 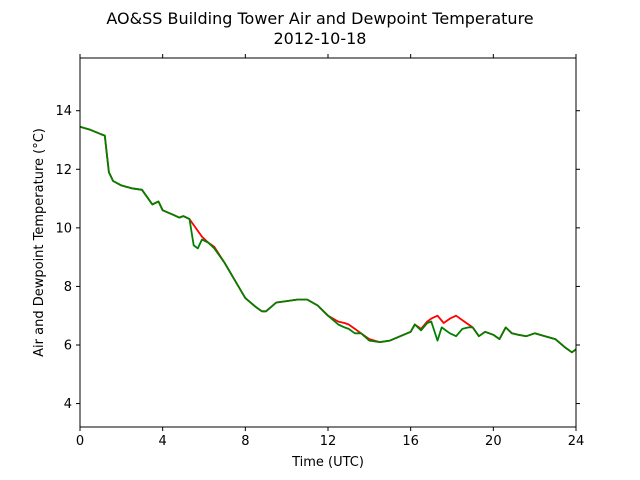 What do you see at coordinates (410, 441) in the screenshot?
I see `x-tick-label: 16` at bounding box center [410, 441].